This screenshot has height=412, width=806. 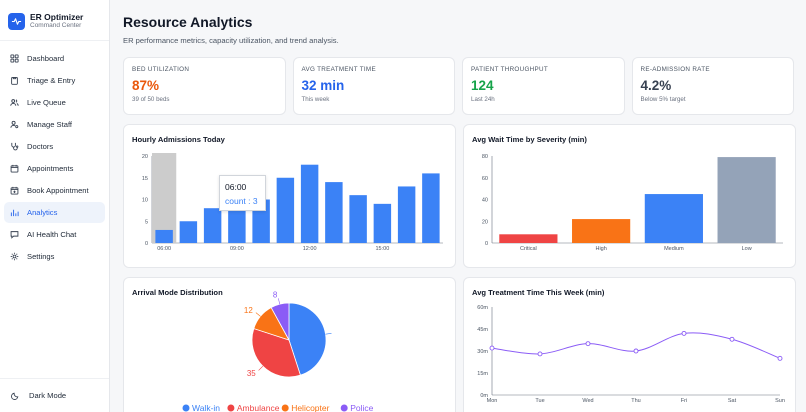 I want to click on y-tick-label: 30m, so click(x=482, y=352).